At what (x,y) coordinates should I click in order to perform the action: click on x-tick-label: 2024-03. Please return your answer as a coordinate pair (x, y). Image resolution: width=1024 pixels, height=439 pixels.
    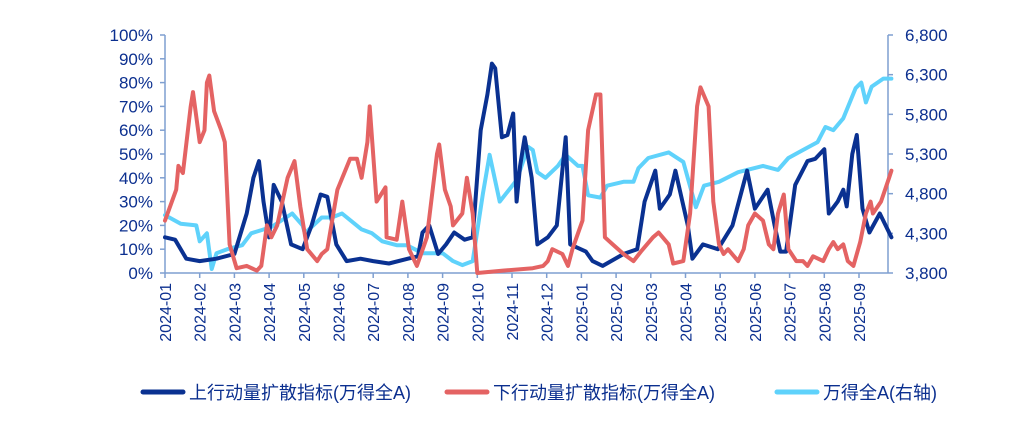
    Looking at the image, I should click on (235, 312).